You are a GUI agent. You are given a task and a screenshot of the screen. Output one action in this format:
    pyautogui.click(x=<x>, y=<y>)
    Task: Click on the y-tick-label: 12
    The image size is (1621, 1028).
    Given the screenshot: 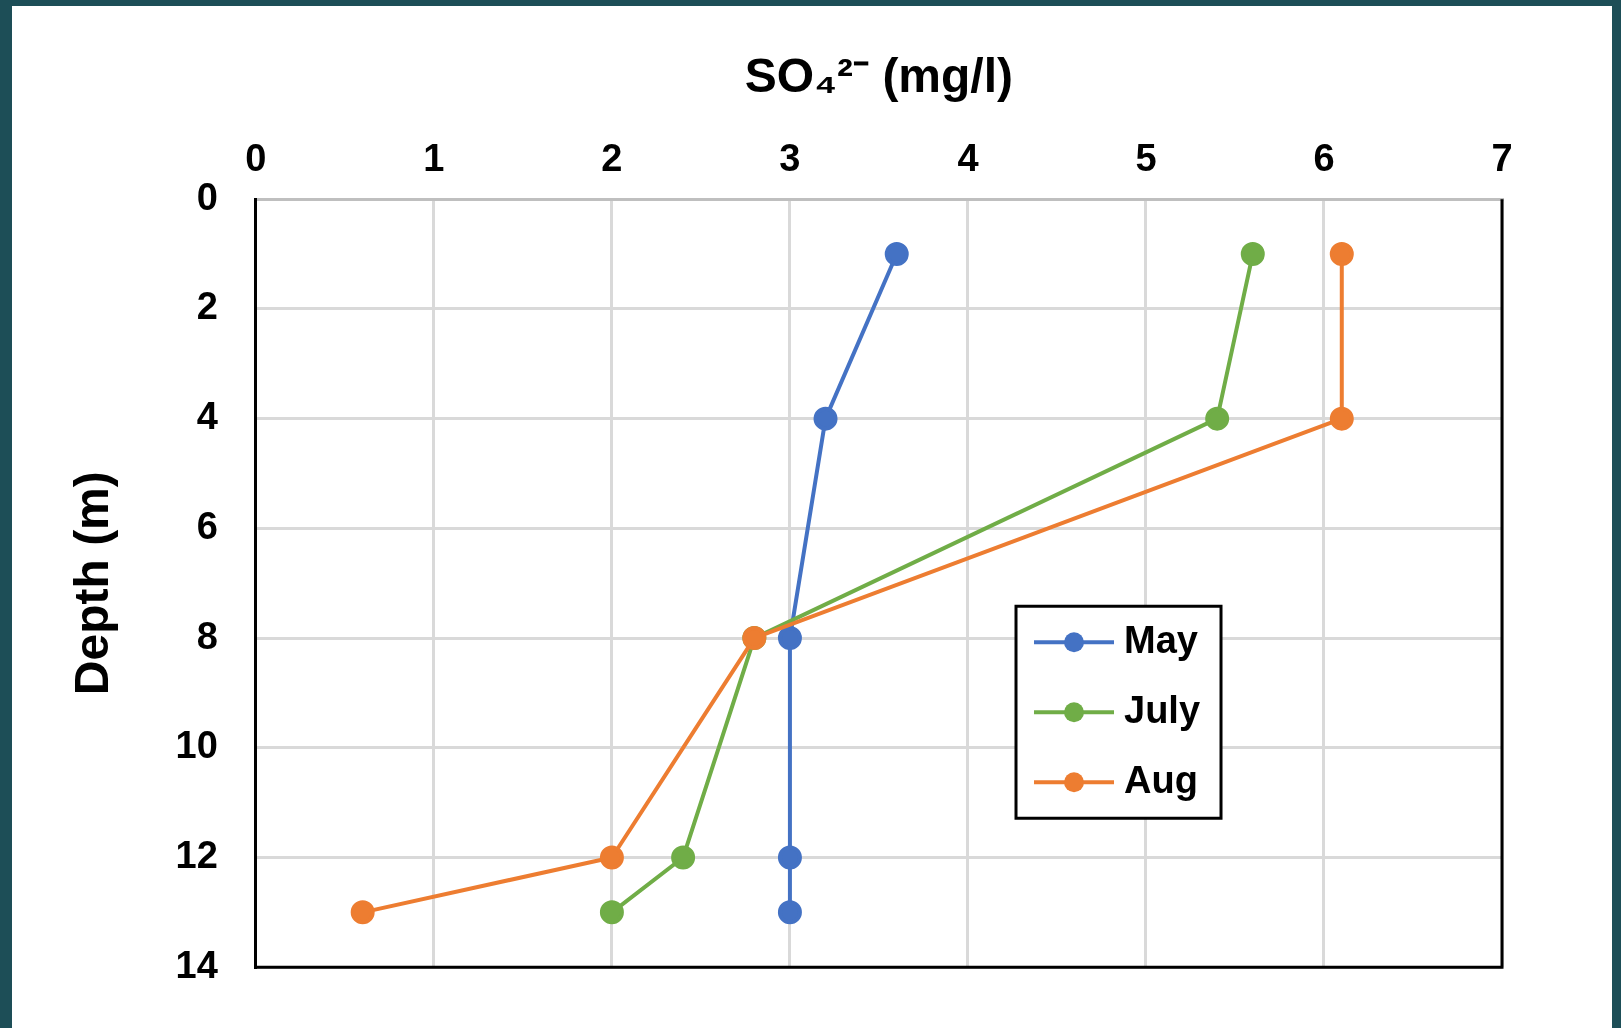 What is the action you would take?
    pyautogui.click(x=196, y=854)
    